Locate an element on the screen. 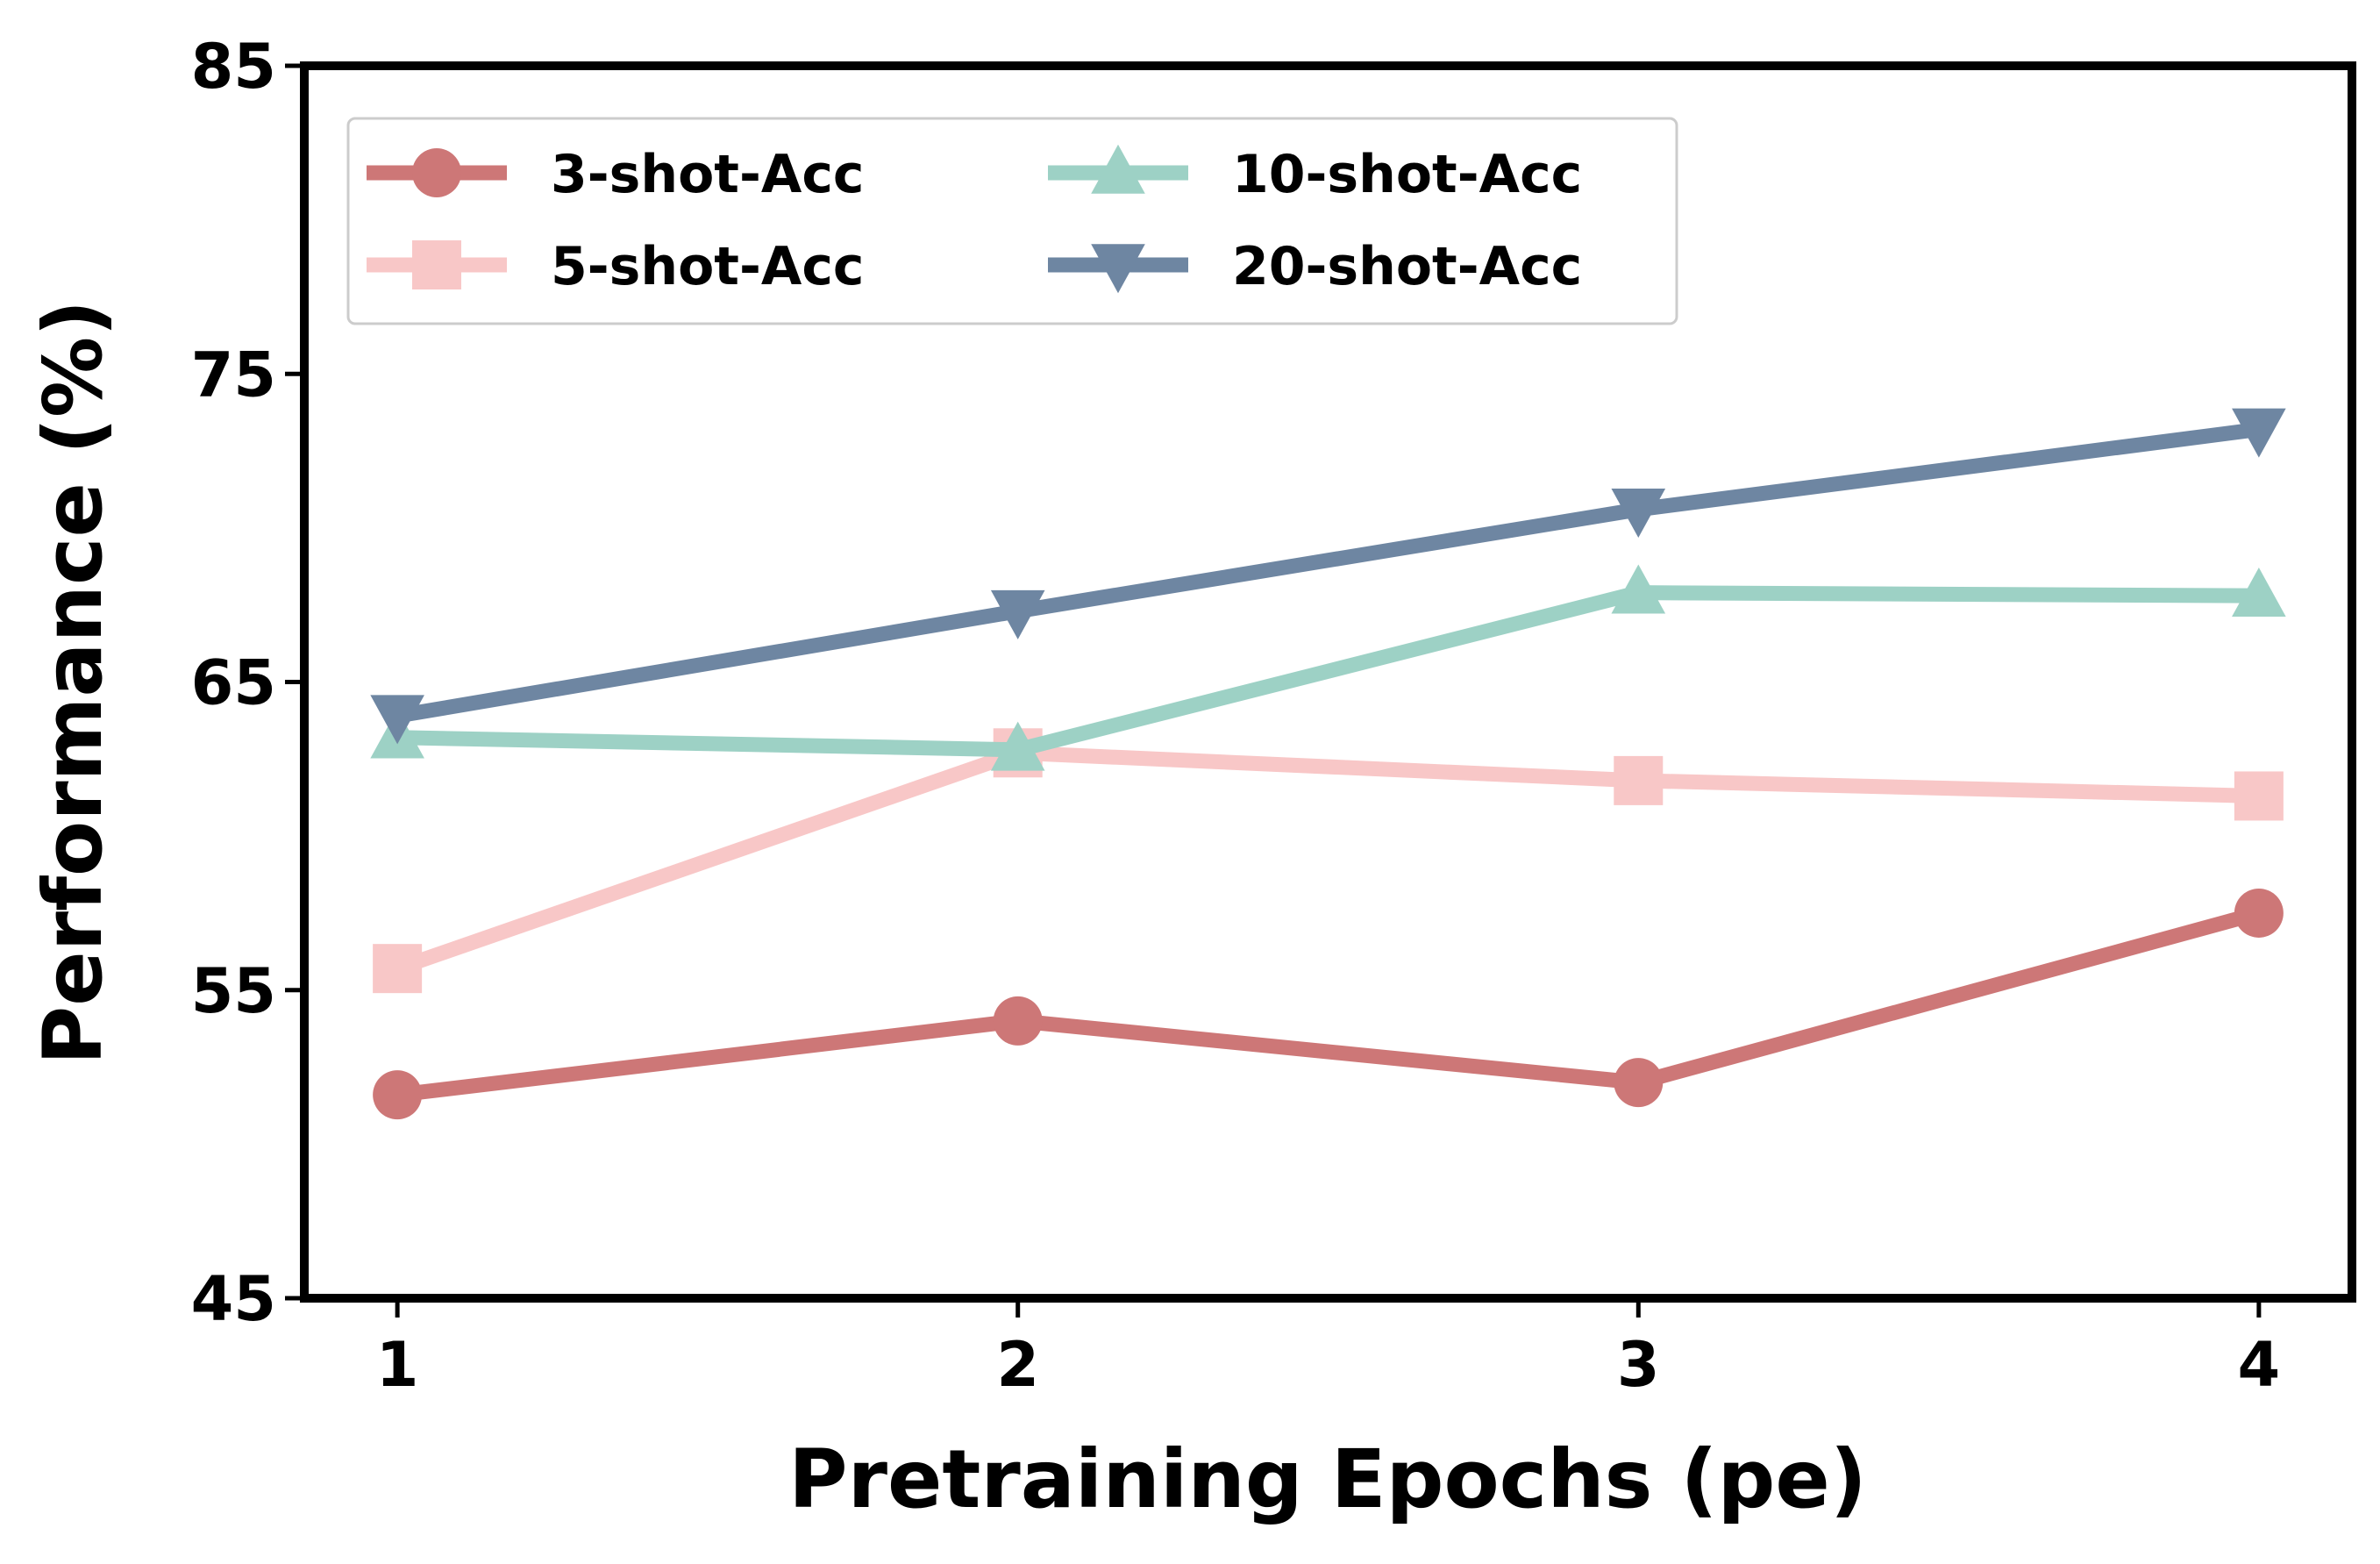 Image resolution: width=2380 pixels, height=1564 pixels. x-tick-label-1: 1 is located at coordinates (397, 1365).